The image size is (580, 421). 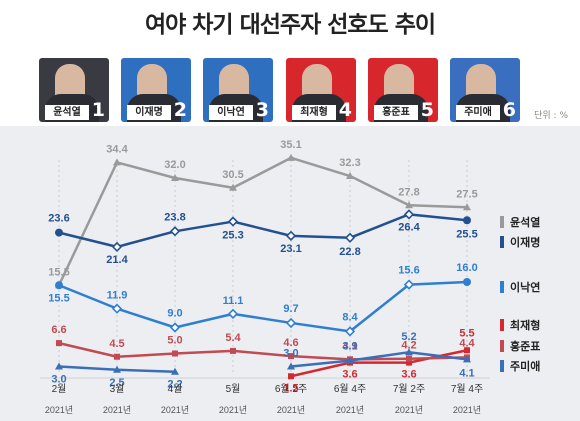 I want to click on x-tick-label: 6월 4주, so click(x=350, y=389).